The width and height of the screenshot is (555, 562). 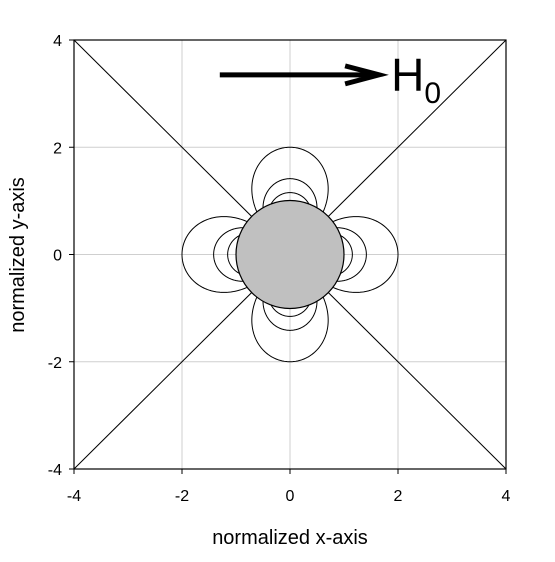 I want to click on y-tick-label: 0, so click(x=57, y=256).